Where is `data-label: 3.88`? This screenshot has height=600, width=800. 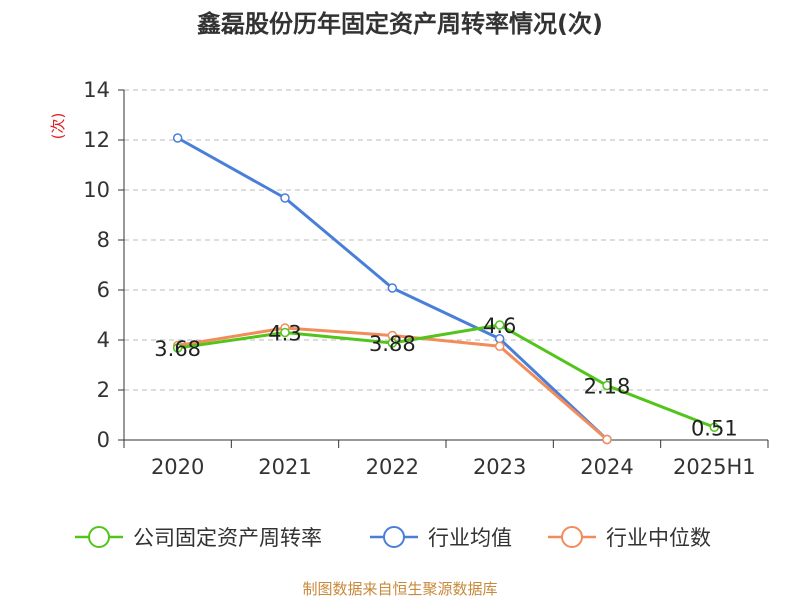
data-label: 3.88 is located at coordinates (392, 344).